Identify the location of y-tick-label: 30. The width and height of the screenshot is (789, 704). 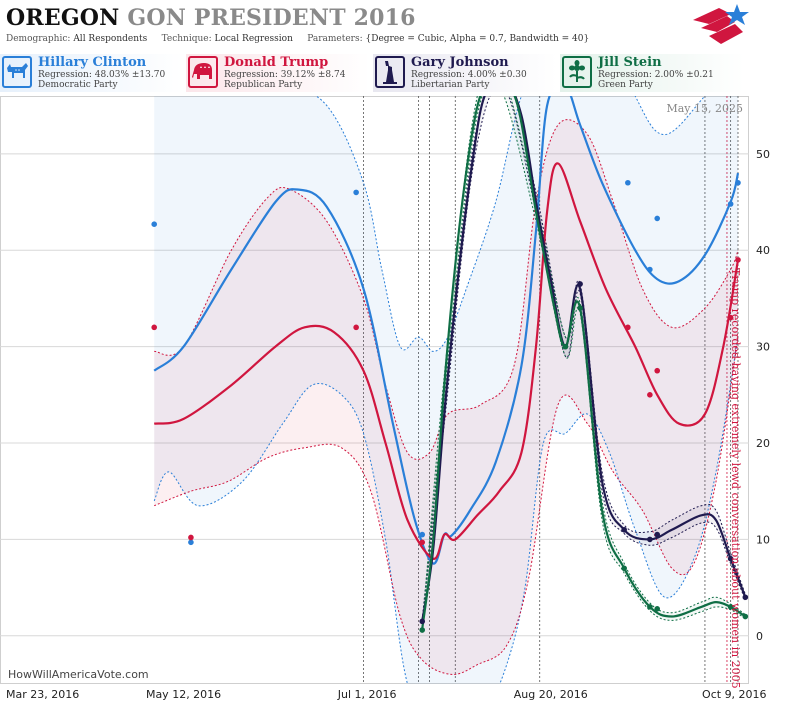
(763, 347).